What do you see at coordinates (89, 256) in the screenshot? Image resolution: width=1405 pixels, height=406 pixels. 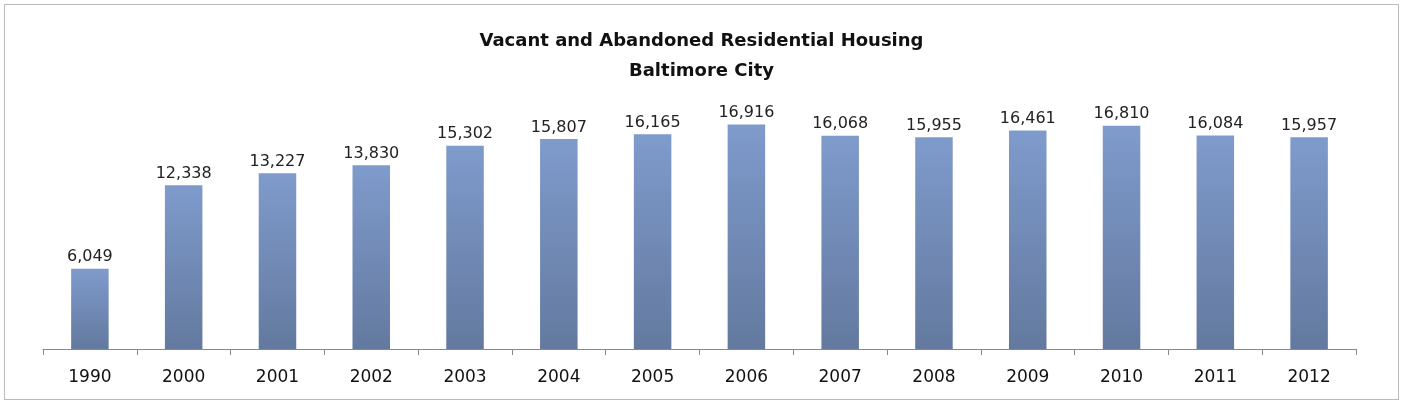 I see `data-label: 6,049` at bounding box center [89, 256].